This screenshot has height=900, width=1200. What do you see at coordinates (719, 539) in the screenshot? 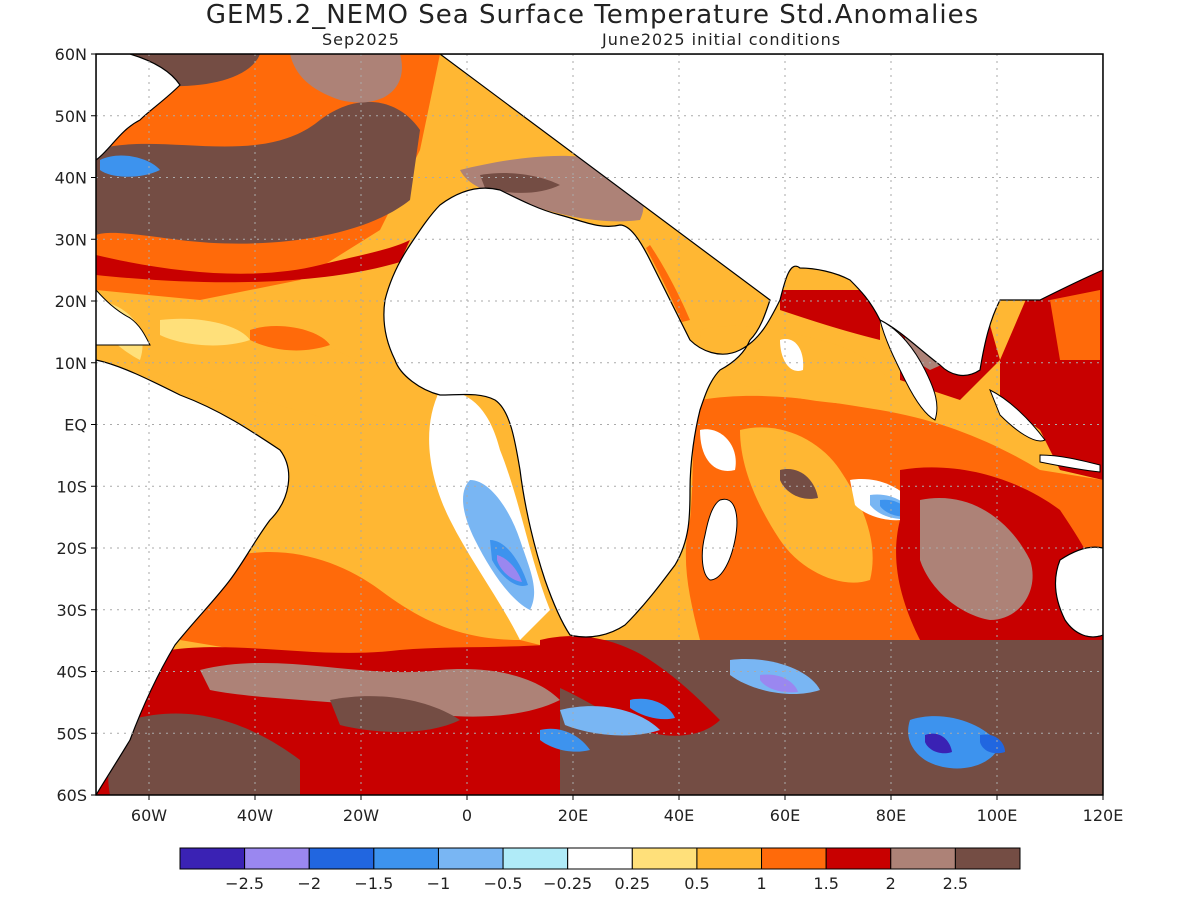
I see `madagascar-land` at bounding box center [719, 539].